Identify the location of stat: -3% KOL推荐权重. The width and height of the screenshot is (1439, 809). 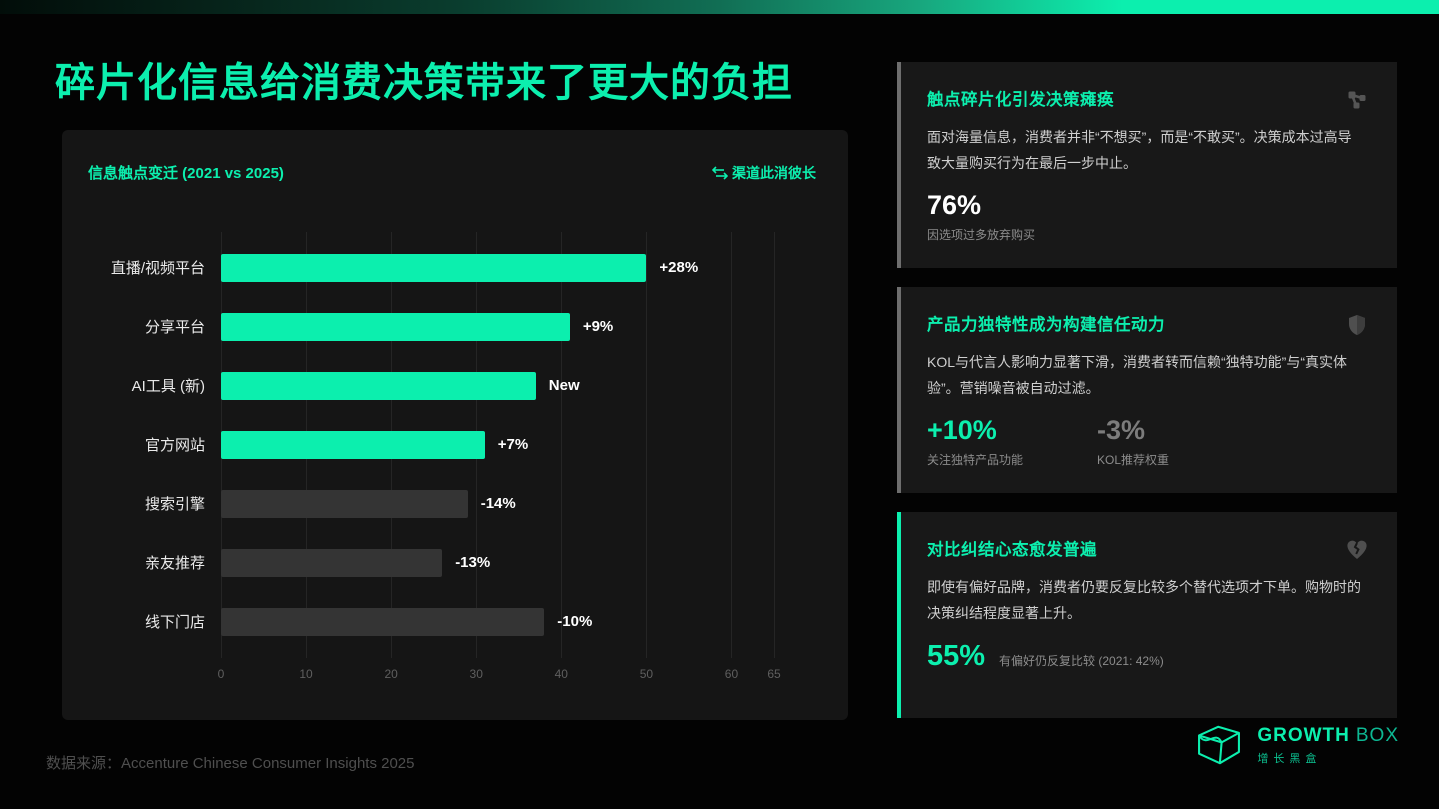
(1133, 441).